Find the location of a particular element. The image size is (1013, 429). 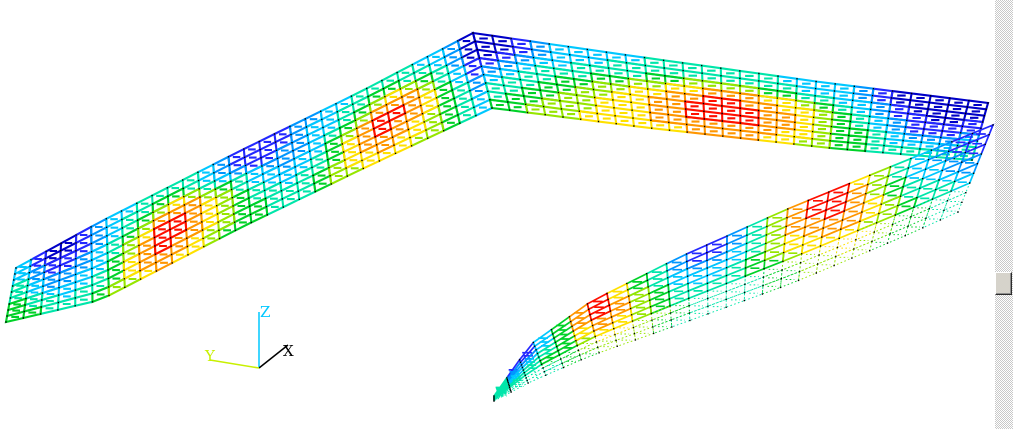

axis-line-y is located at coordinates (234, 364).